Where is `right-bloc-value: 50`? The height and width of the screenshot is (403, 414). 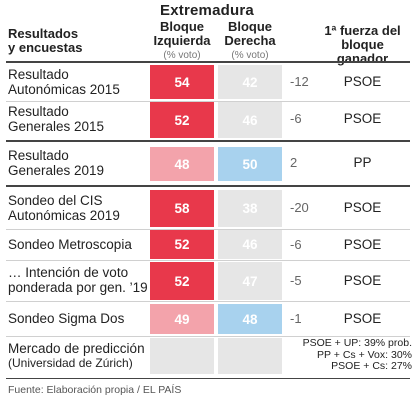
right-bloc-value: 50 is located at coordinates (250, 164).